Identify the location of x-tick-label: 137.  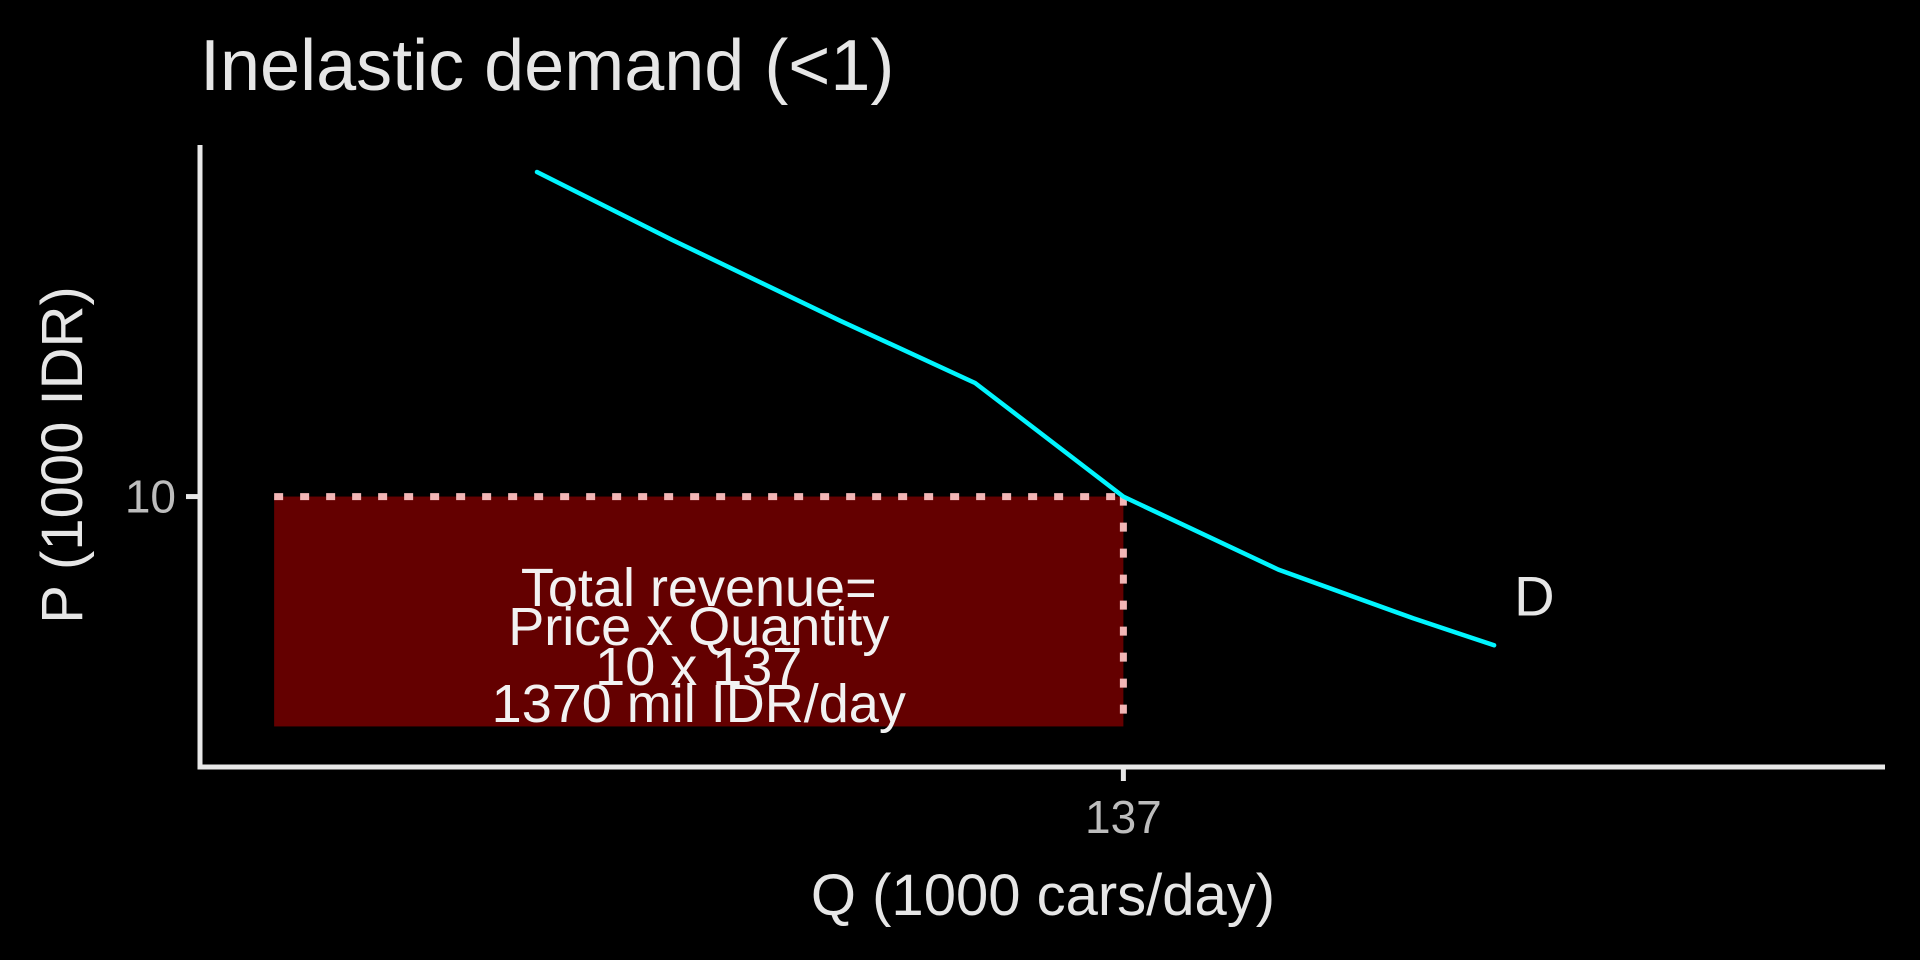
(1123, 817).